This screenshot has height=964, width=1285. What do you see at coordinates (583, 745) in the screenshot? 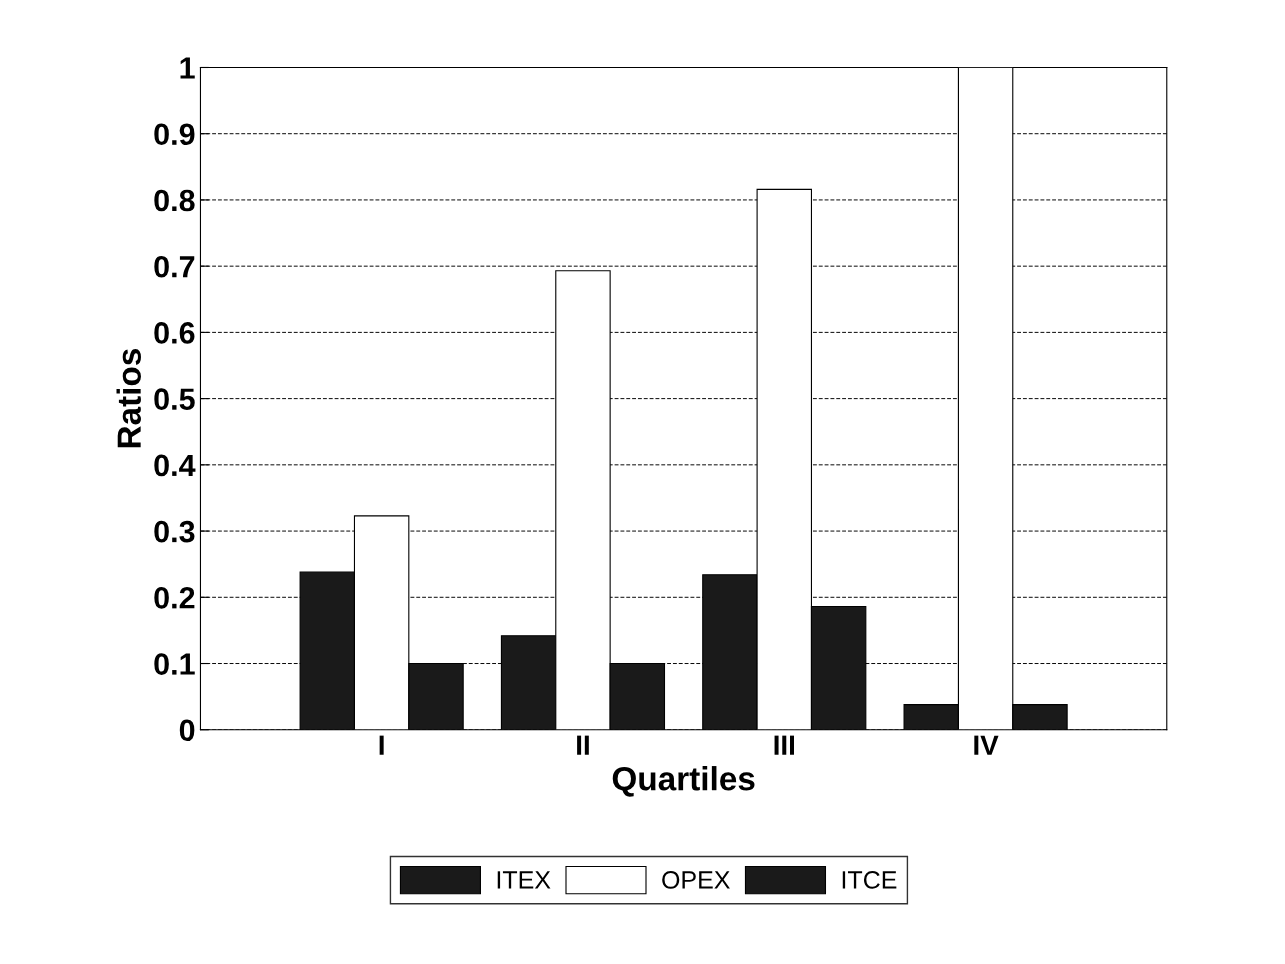
I see `x-tick-label: II` at bounding box center [583, 745].